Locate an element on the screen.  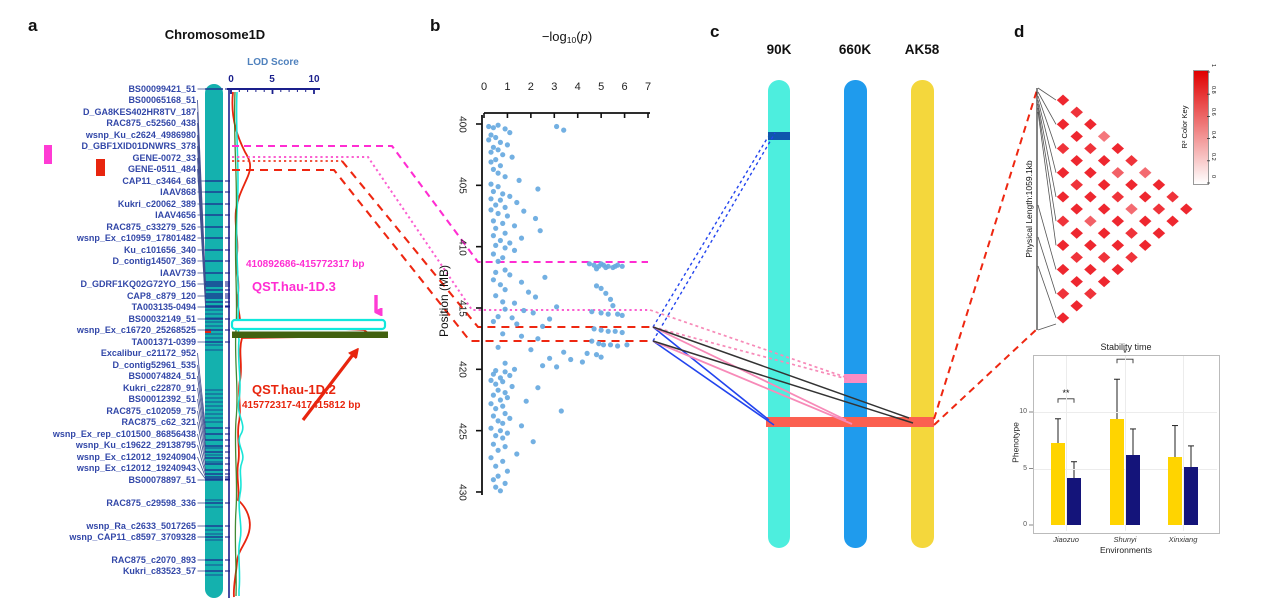
marker-label: RAC875_c52560_438 is located at coordinates (151, 123).